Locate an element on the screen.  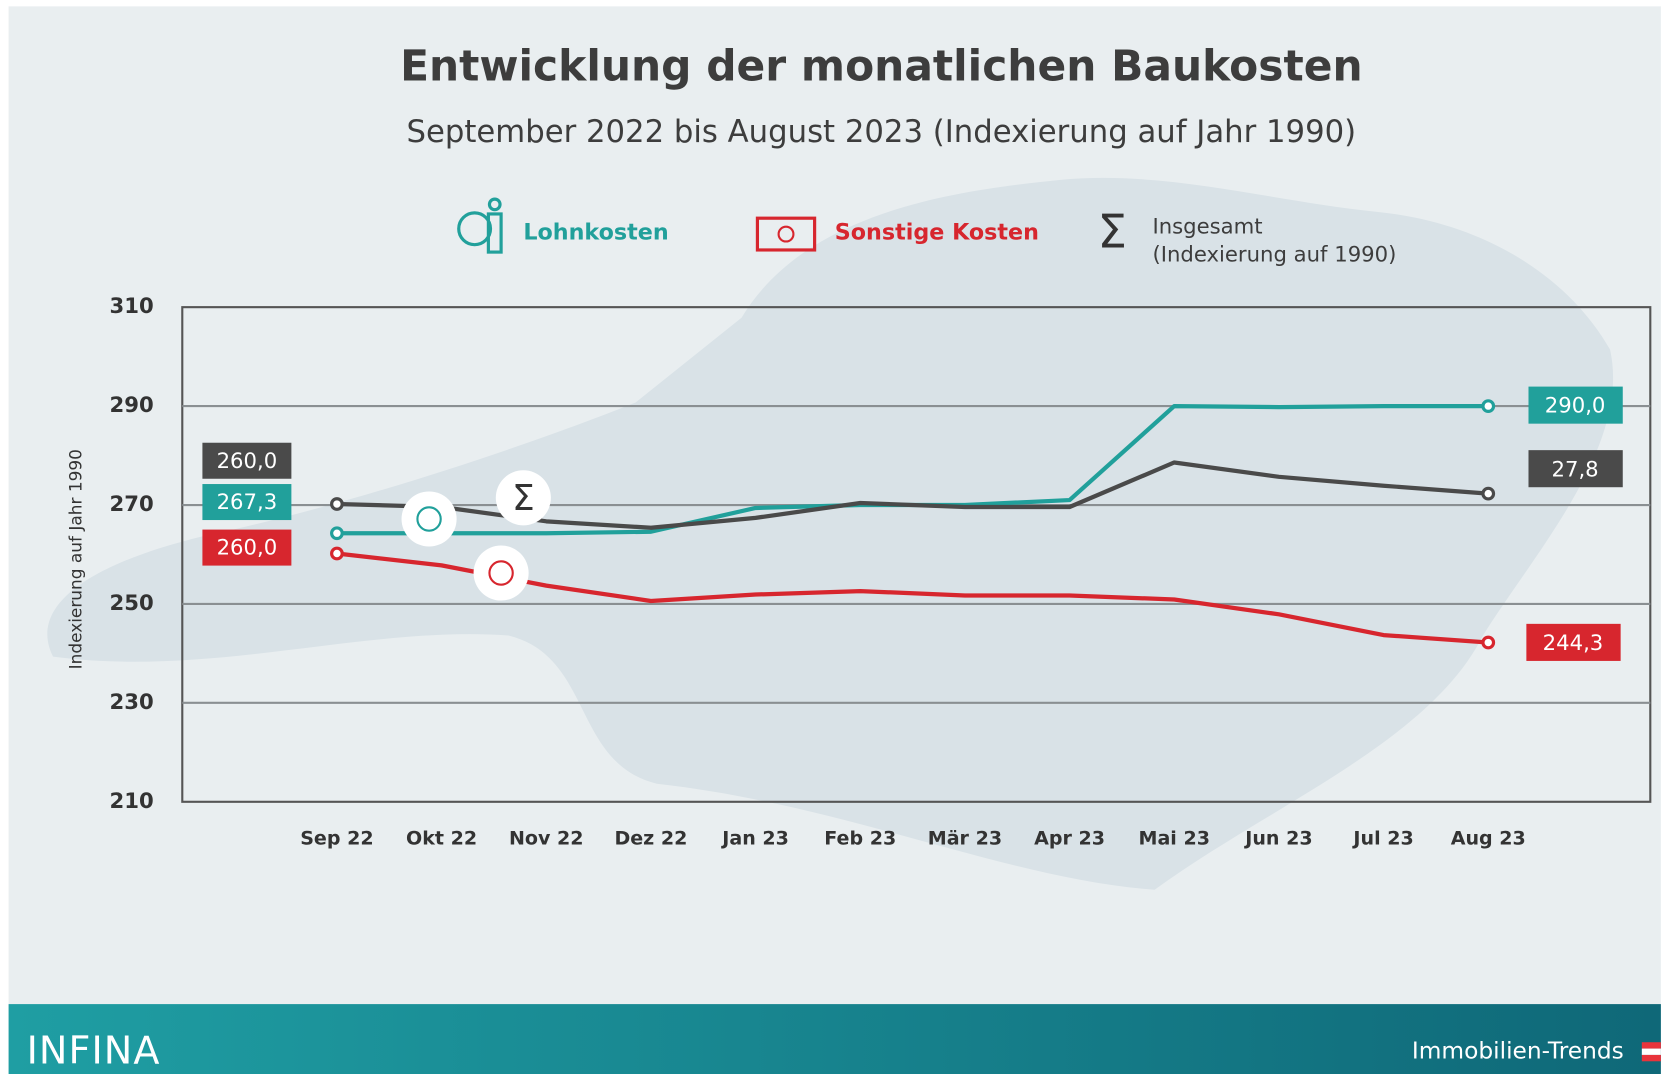
y-tick-label: 250 is located at coordinates (131, 602).